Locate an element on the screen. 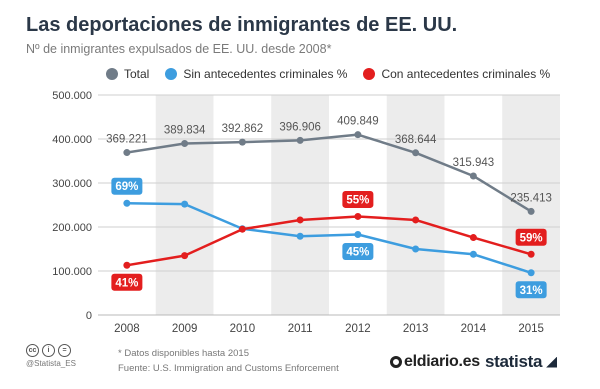 Image resolution: width=600 pixels, height=389 pixels. statista-handle: @Statista_ES is located at coordinates (51, 363).